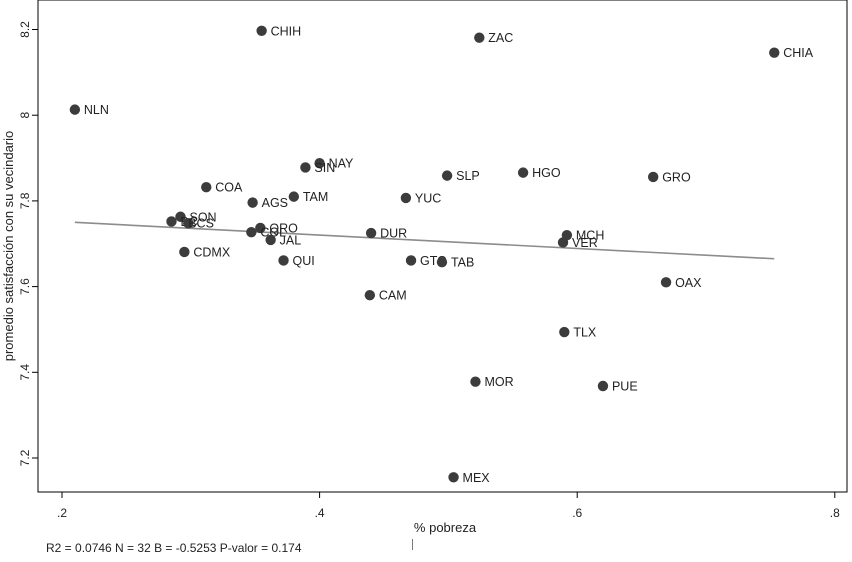  Describe the element at coordinates (523, 172) in the screenshot. I see `data-point-hgo` at that location.